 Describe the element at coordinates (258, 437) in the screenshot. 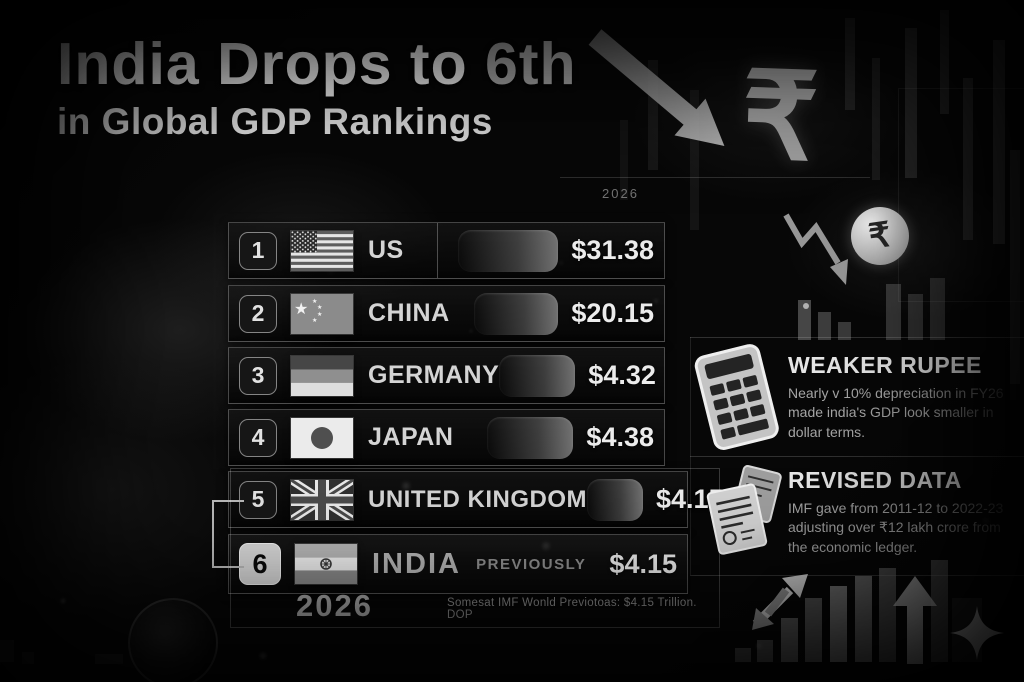

I see `rank-badge: 4` at that location.